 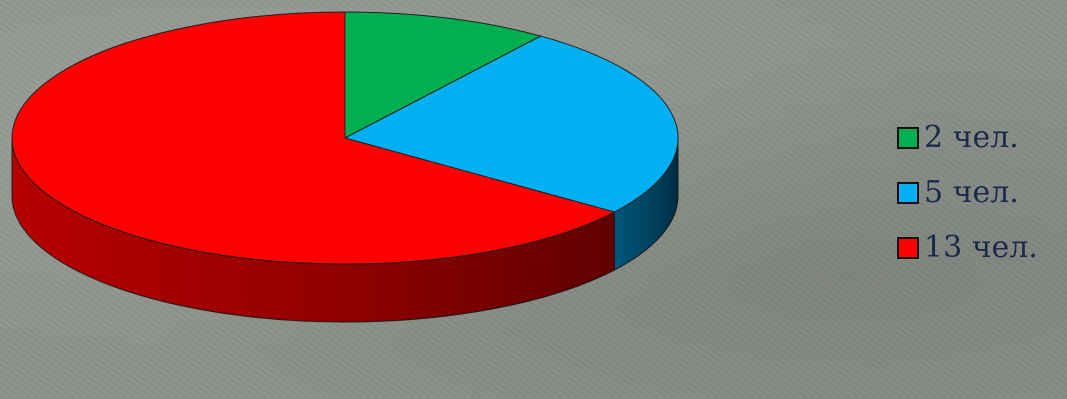 I want to click on legend-item: 2 чел., so click(x=967, y=138).